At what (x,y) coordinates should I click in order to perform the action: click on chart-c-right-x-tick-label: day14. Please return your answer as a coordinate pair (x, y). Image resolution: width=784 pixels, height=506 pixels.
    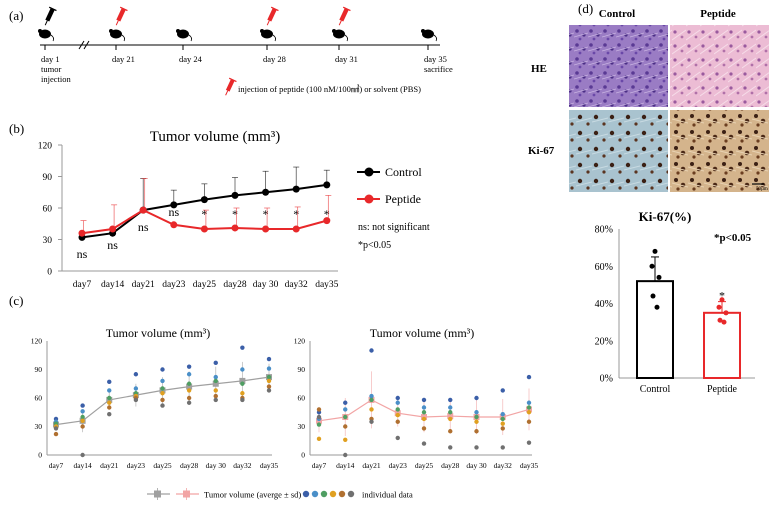
    Looking at the image, I should click on (345, 465).